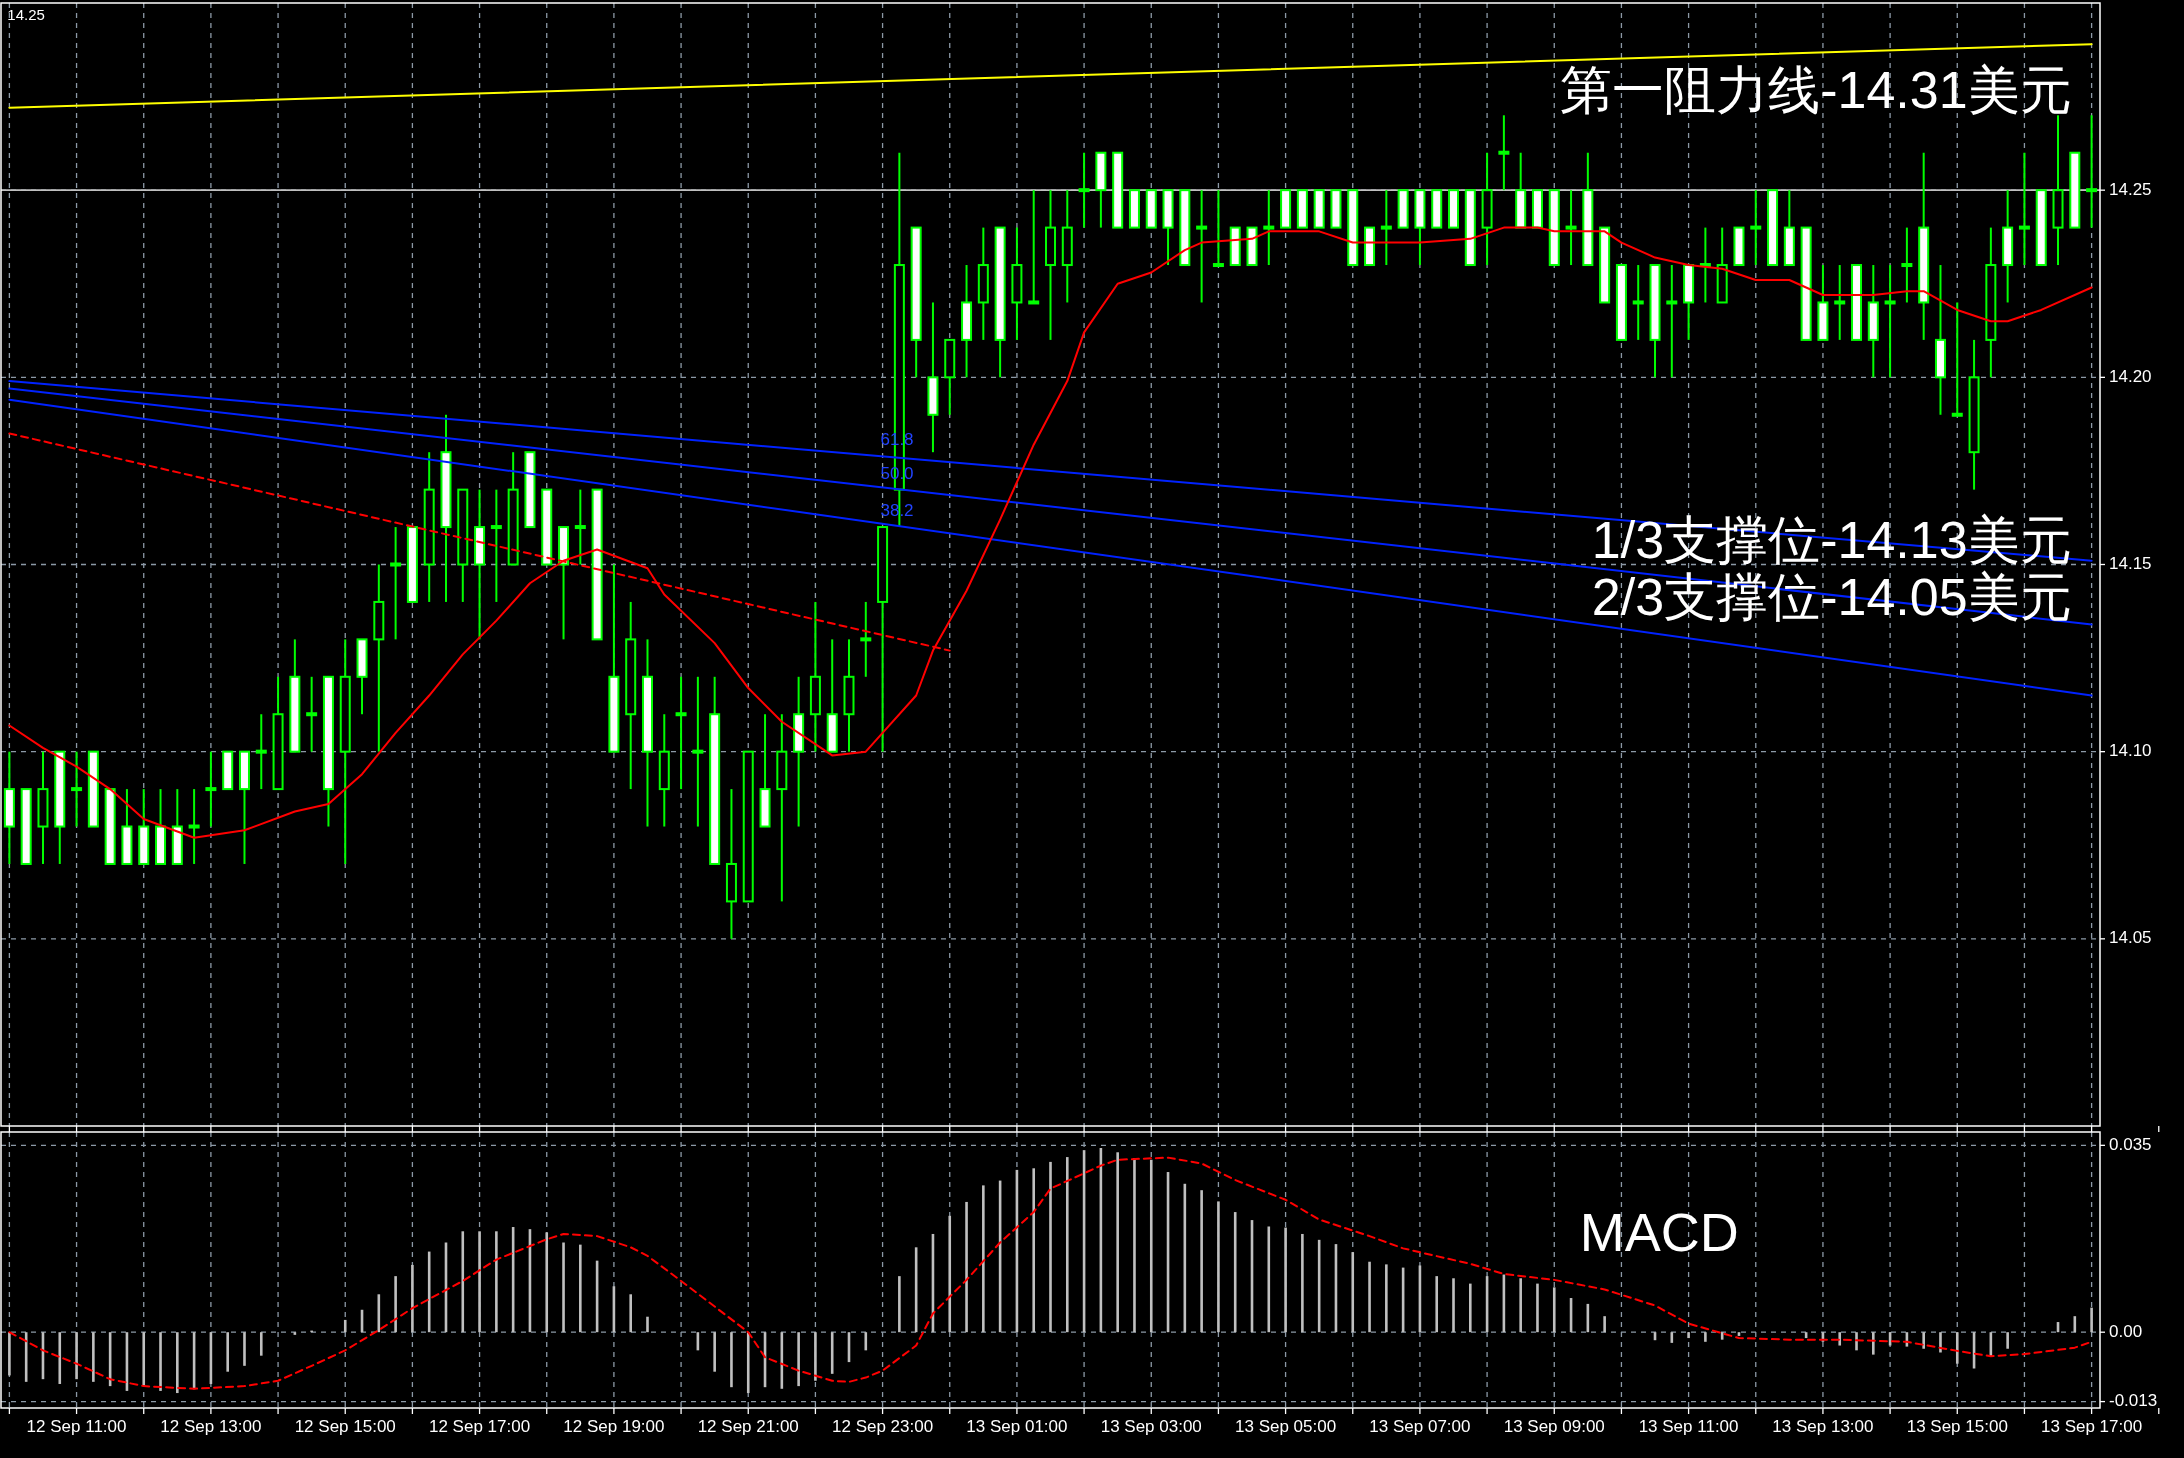  I want to click on series-label: 第一阻力线-14.31美元, so click(1816, 90).